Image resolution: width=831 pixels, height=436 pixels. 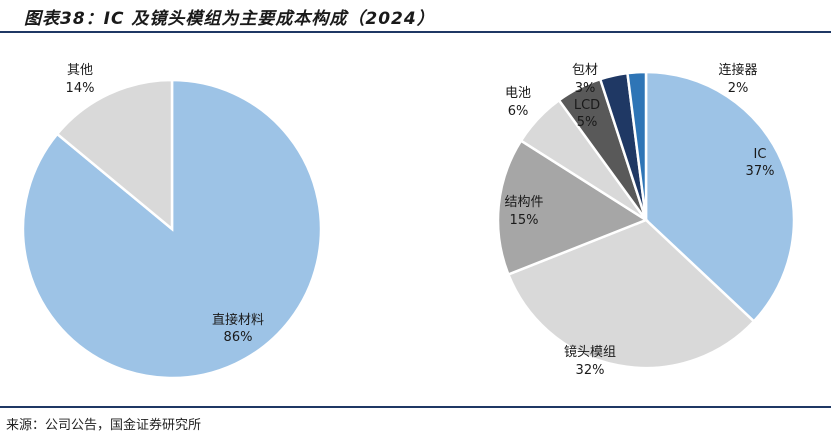 I want to click on bottom-rule, so click(x=415, y=407).